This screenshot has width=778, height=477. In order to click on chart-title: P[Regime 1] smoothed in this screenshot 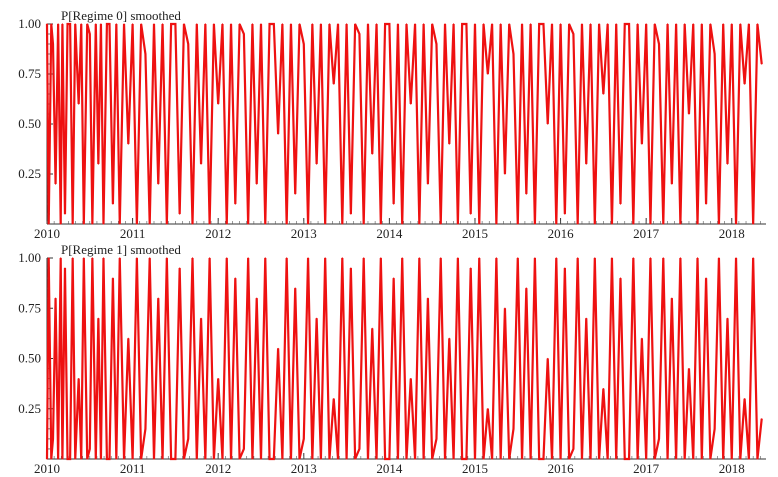, I will do `click(121, 249)`.